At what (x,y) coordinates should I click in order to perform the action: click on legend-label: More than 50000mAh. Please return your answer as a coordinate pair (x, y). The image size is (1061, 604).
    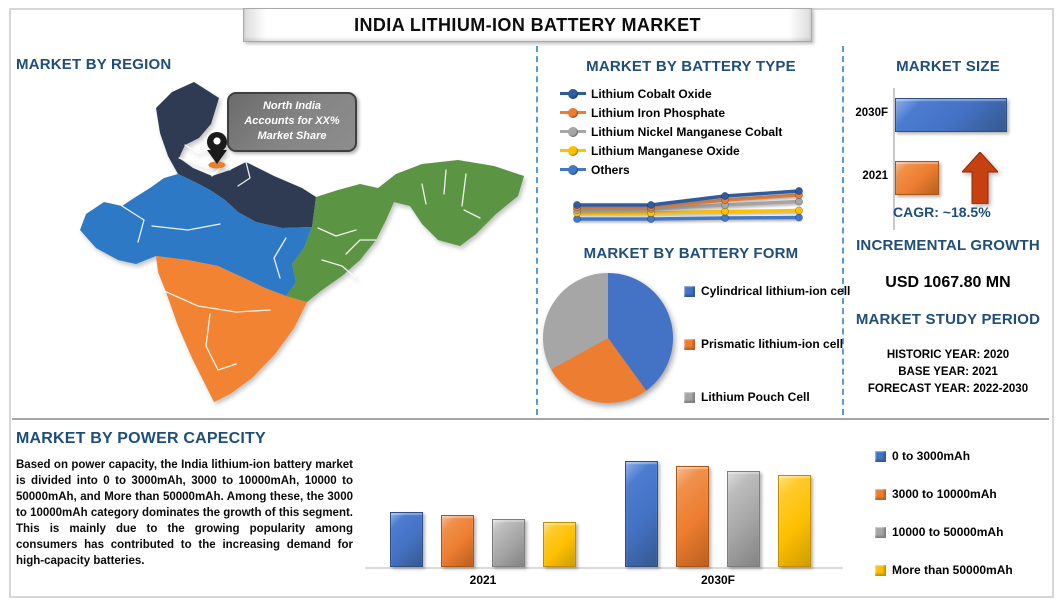
    Looking at the image, I should click on (952, 570).